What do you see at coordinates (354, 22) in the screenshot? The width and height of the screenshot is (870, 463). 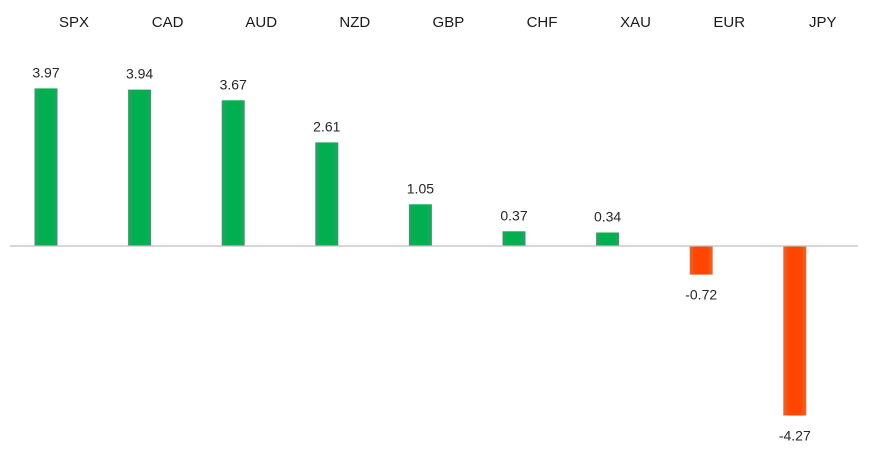 I see `category-label-nzd: NZD` at bounding box center [354, 22].